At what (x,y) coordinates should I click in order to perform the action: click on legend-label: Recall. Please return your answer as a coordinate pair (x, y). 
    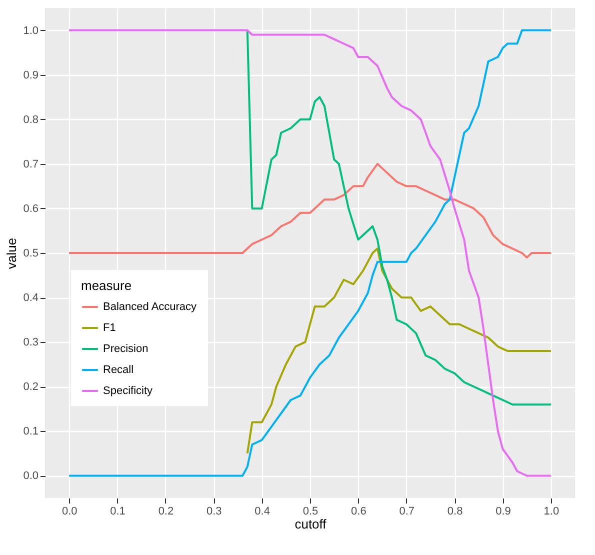
    Looking at the image, I should click on (118, 370).